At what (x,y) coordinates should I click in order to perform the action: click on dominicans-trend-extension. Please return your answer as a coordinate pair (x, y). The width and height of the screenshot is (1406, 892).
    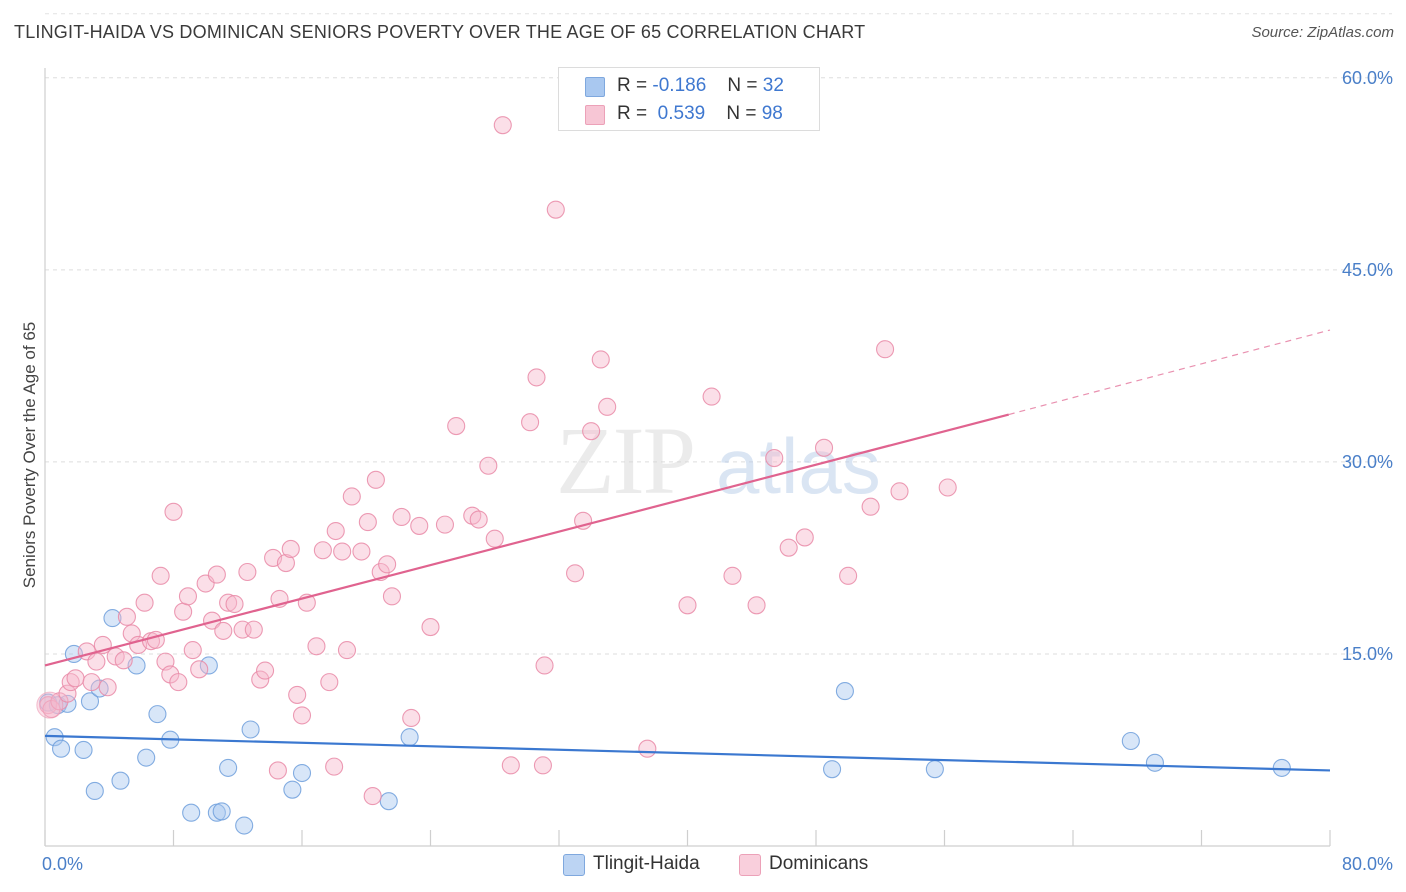
    Looking at the image, I should click on (1169, 372).